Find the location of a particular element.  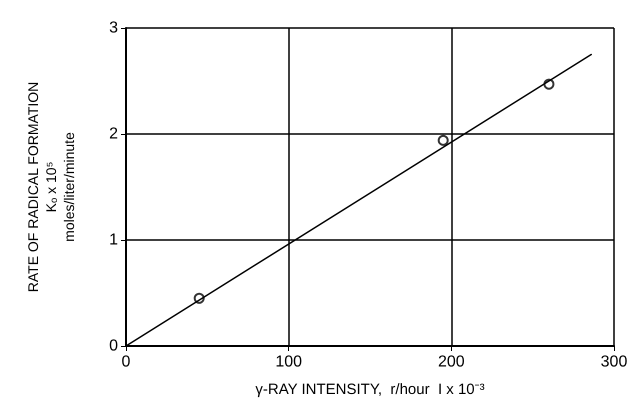

x-tick-label: 100 is located at coordinates (288, 362).